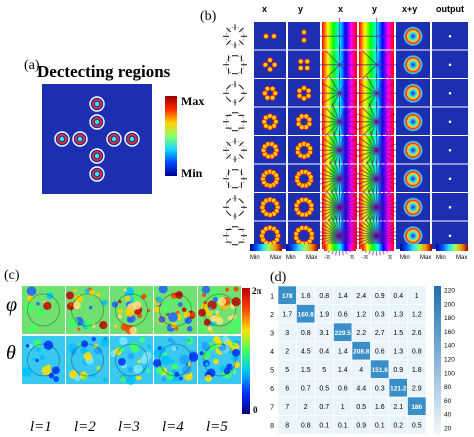 The height and width of the screenshot is (437, 474). Describe the element at coordinates (449, 360) in the screenshot. I see `colorbar-tick: 120` at that location.